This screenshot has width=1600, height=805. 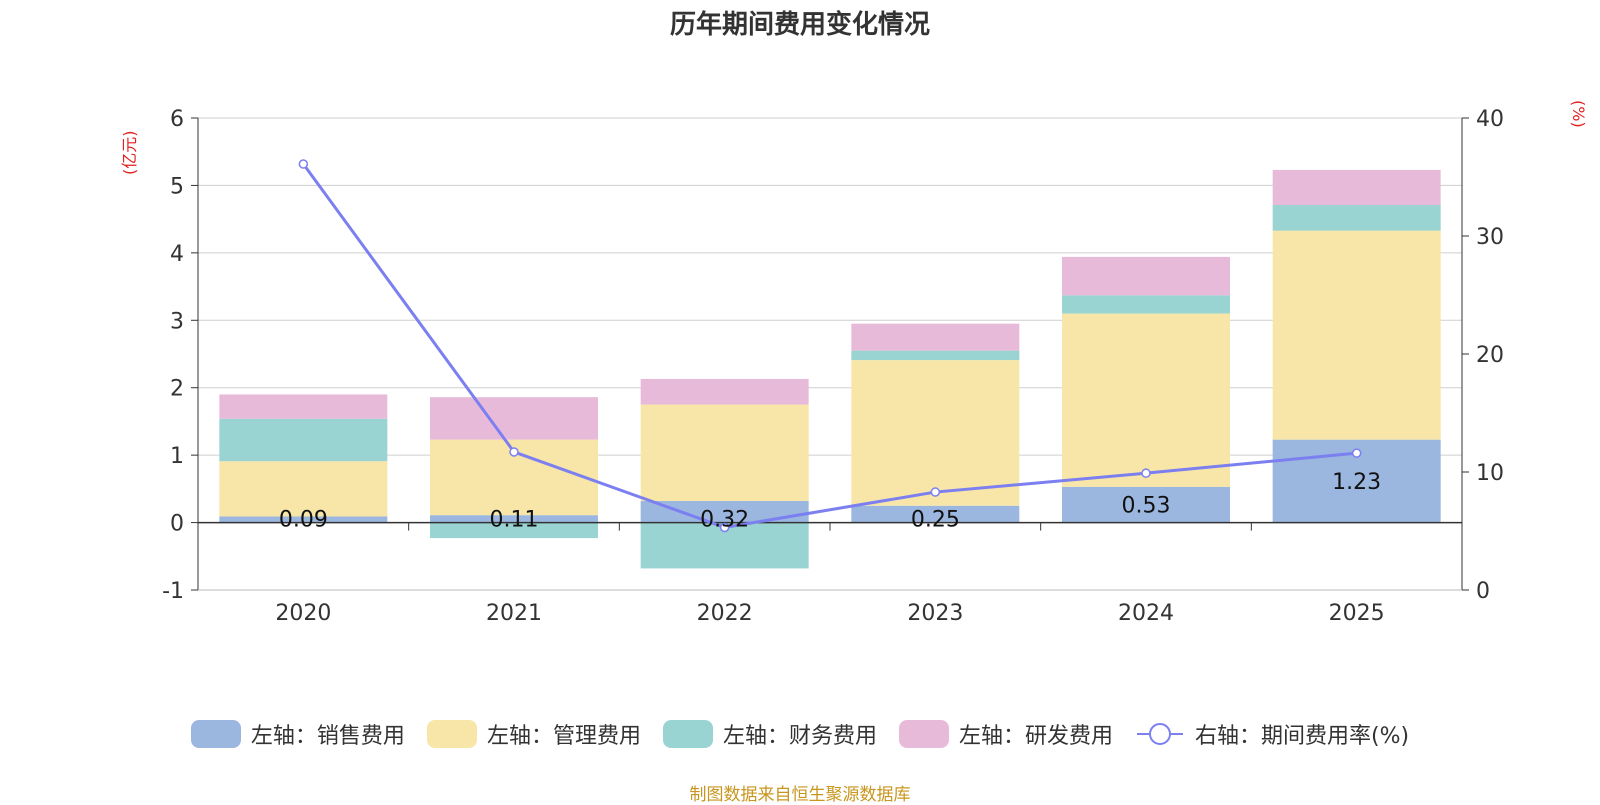 I want to click on data-label-sales: 1.23, so click(x=1356, y=482).